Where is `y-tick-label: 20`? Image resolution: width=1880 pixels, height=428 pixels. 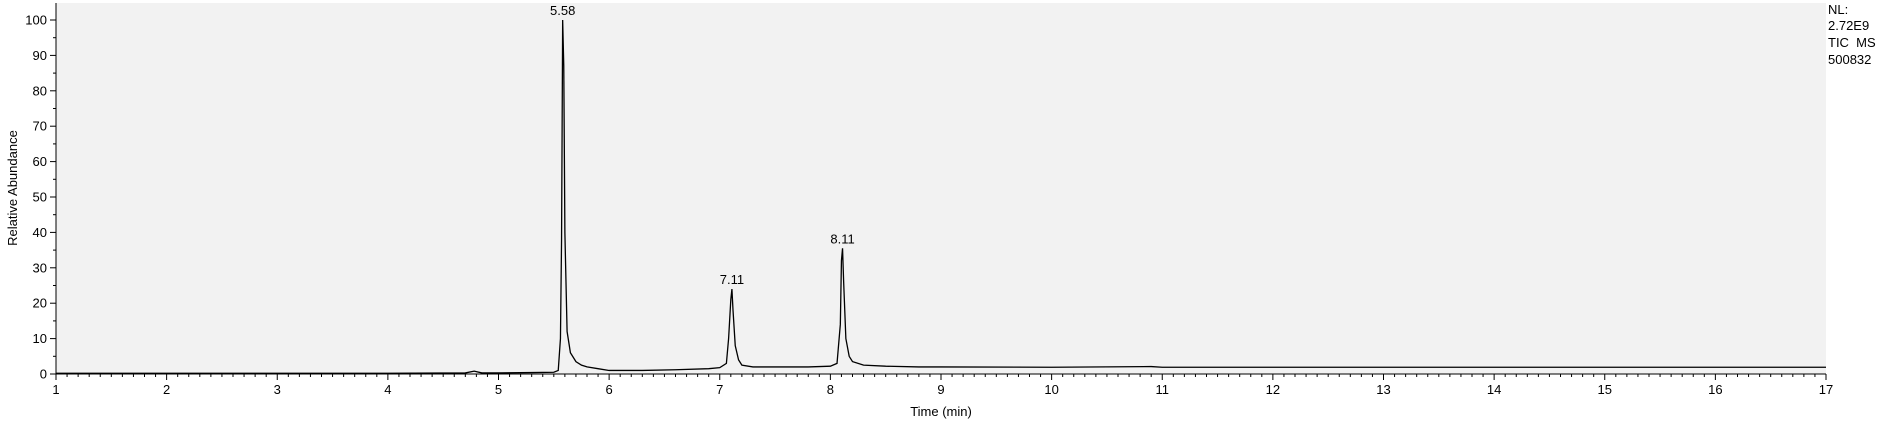 y-tick-label: 20 is located at coordinates (40, 303).